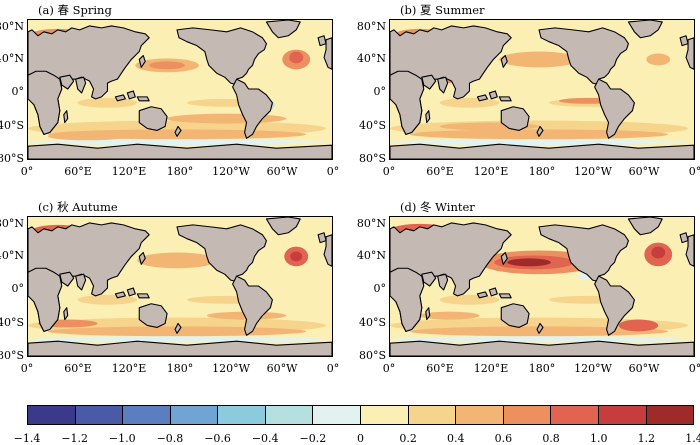  I want to click on colorbar-tick-label: 0.6, so click(503, 438).